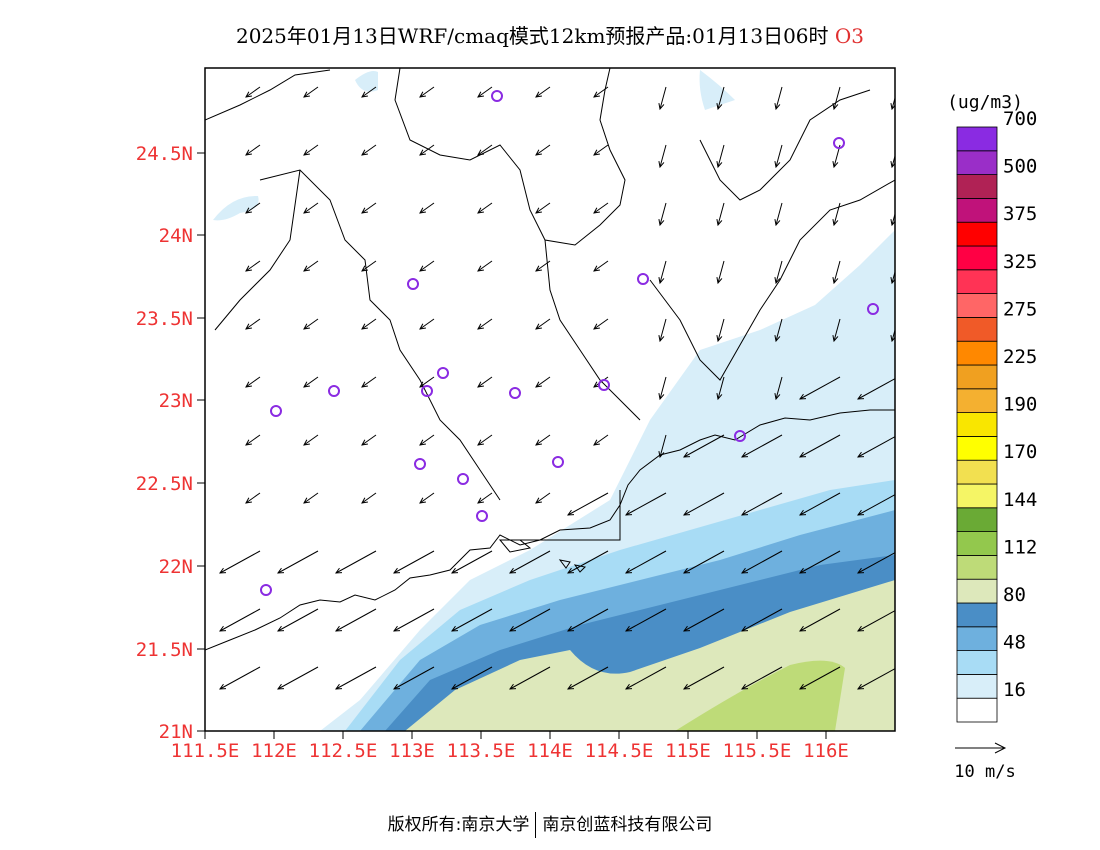  What do you see at coordinates (1020, 452) in the screenshot?
I see `legend-label: 170` at bounding box center [1020, 452].